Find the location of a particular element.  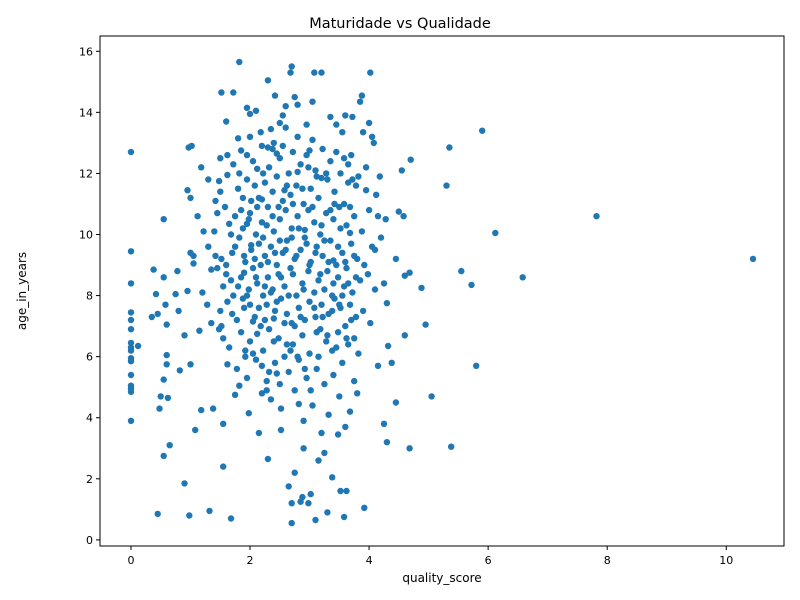

x-tick-label: 10 is located at coordinates (726, 560).